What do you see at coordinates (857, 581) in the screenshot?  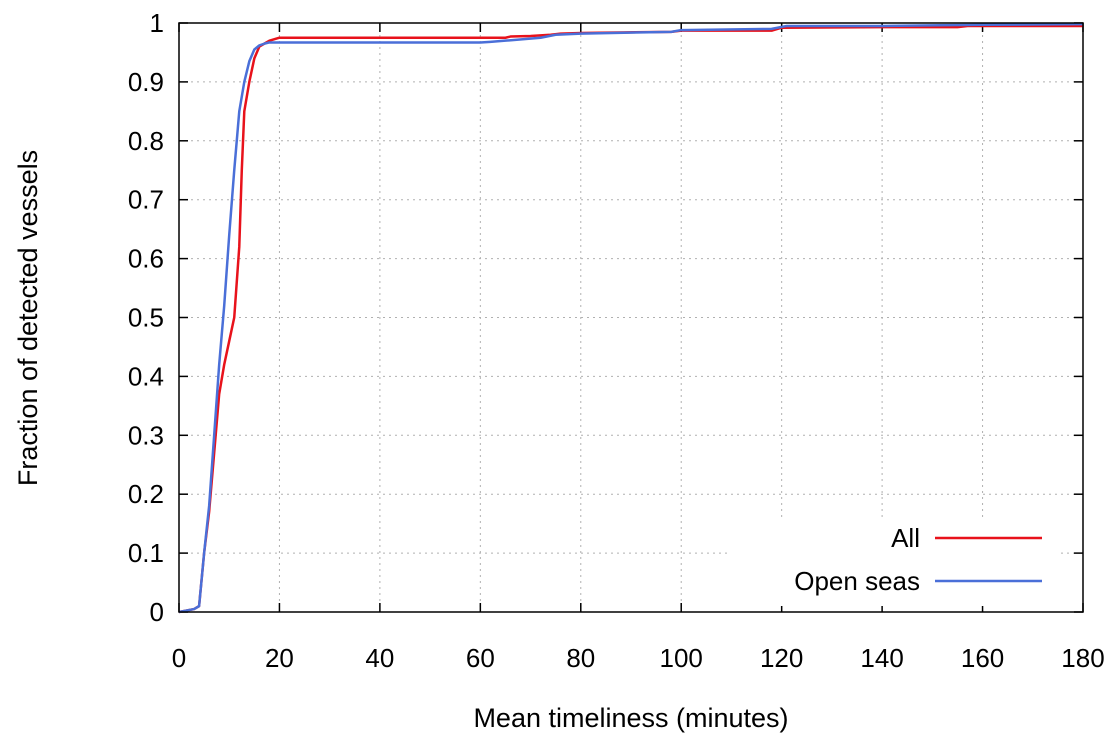 I see `legend-label-open-seas: Open seas` at bounding box center [857, 581].